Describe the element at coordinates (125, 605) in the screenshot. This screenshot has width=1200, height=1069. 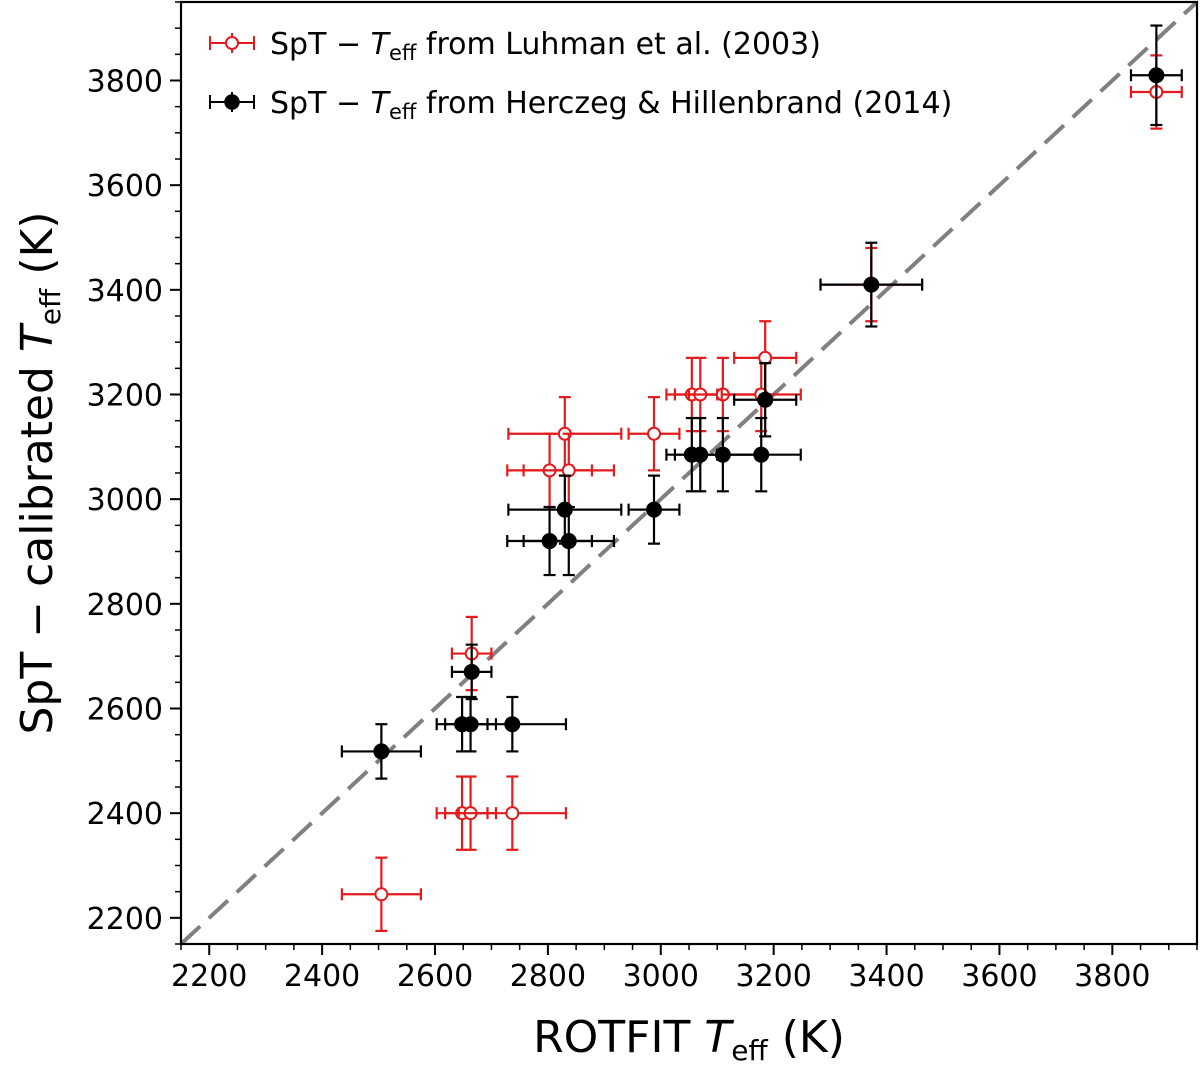
I see `y-tick-label: 2800` at that location.